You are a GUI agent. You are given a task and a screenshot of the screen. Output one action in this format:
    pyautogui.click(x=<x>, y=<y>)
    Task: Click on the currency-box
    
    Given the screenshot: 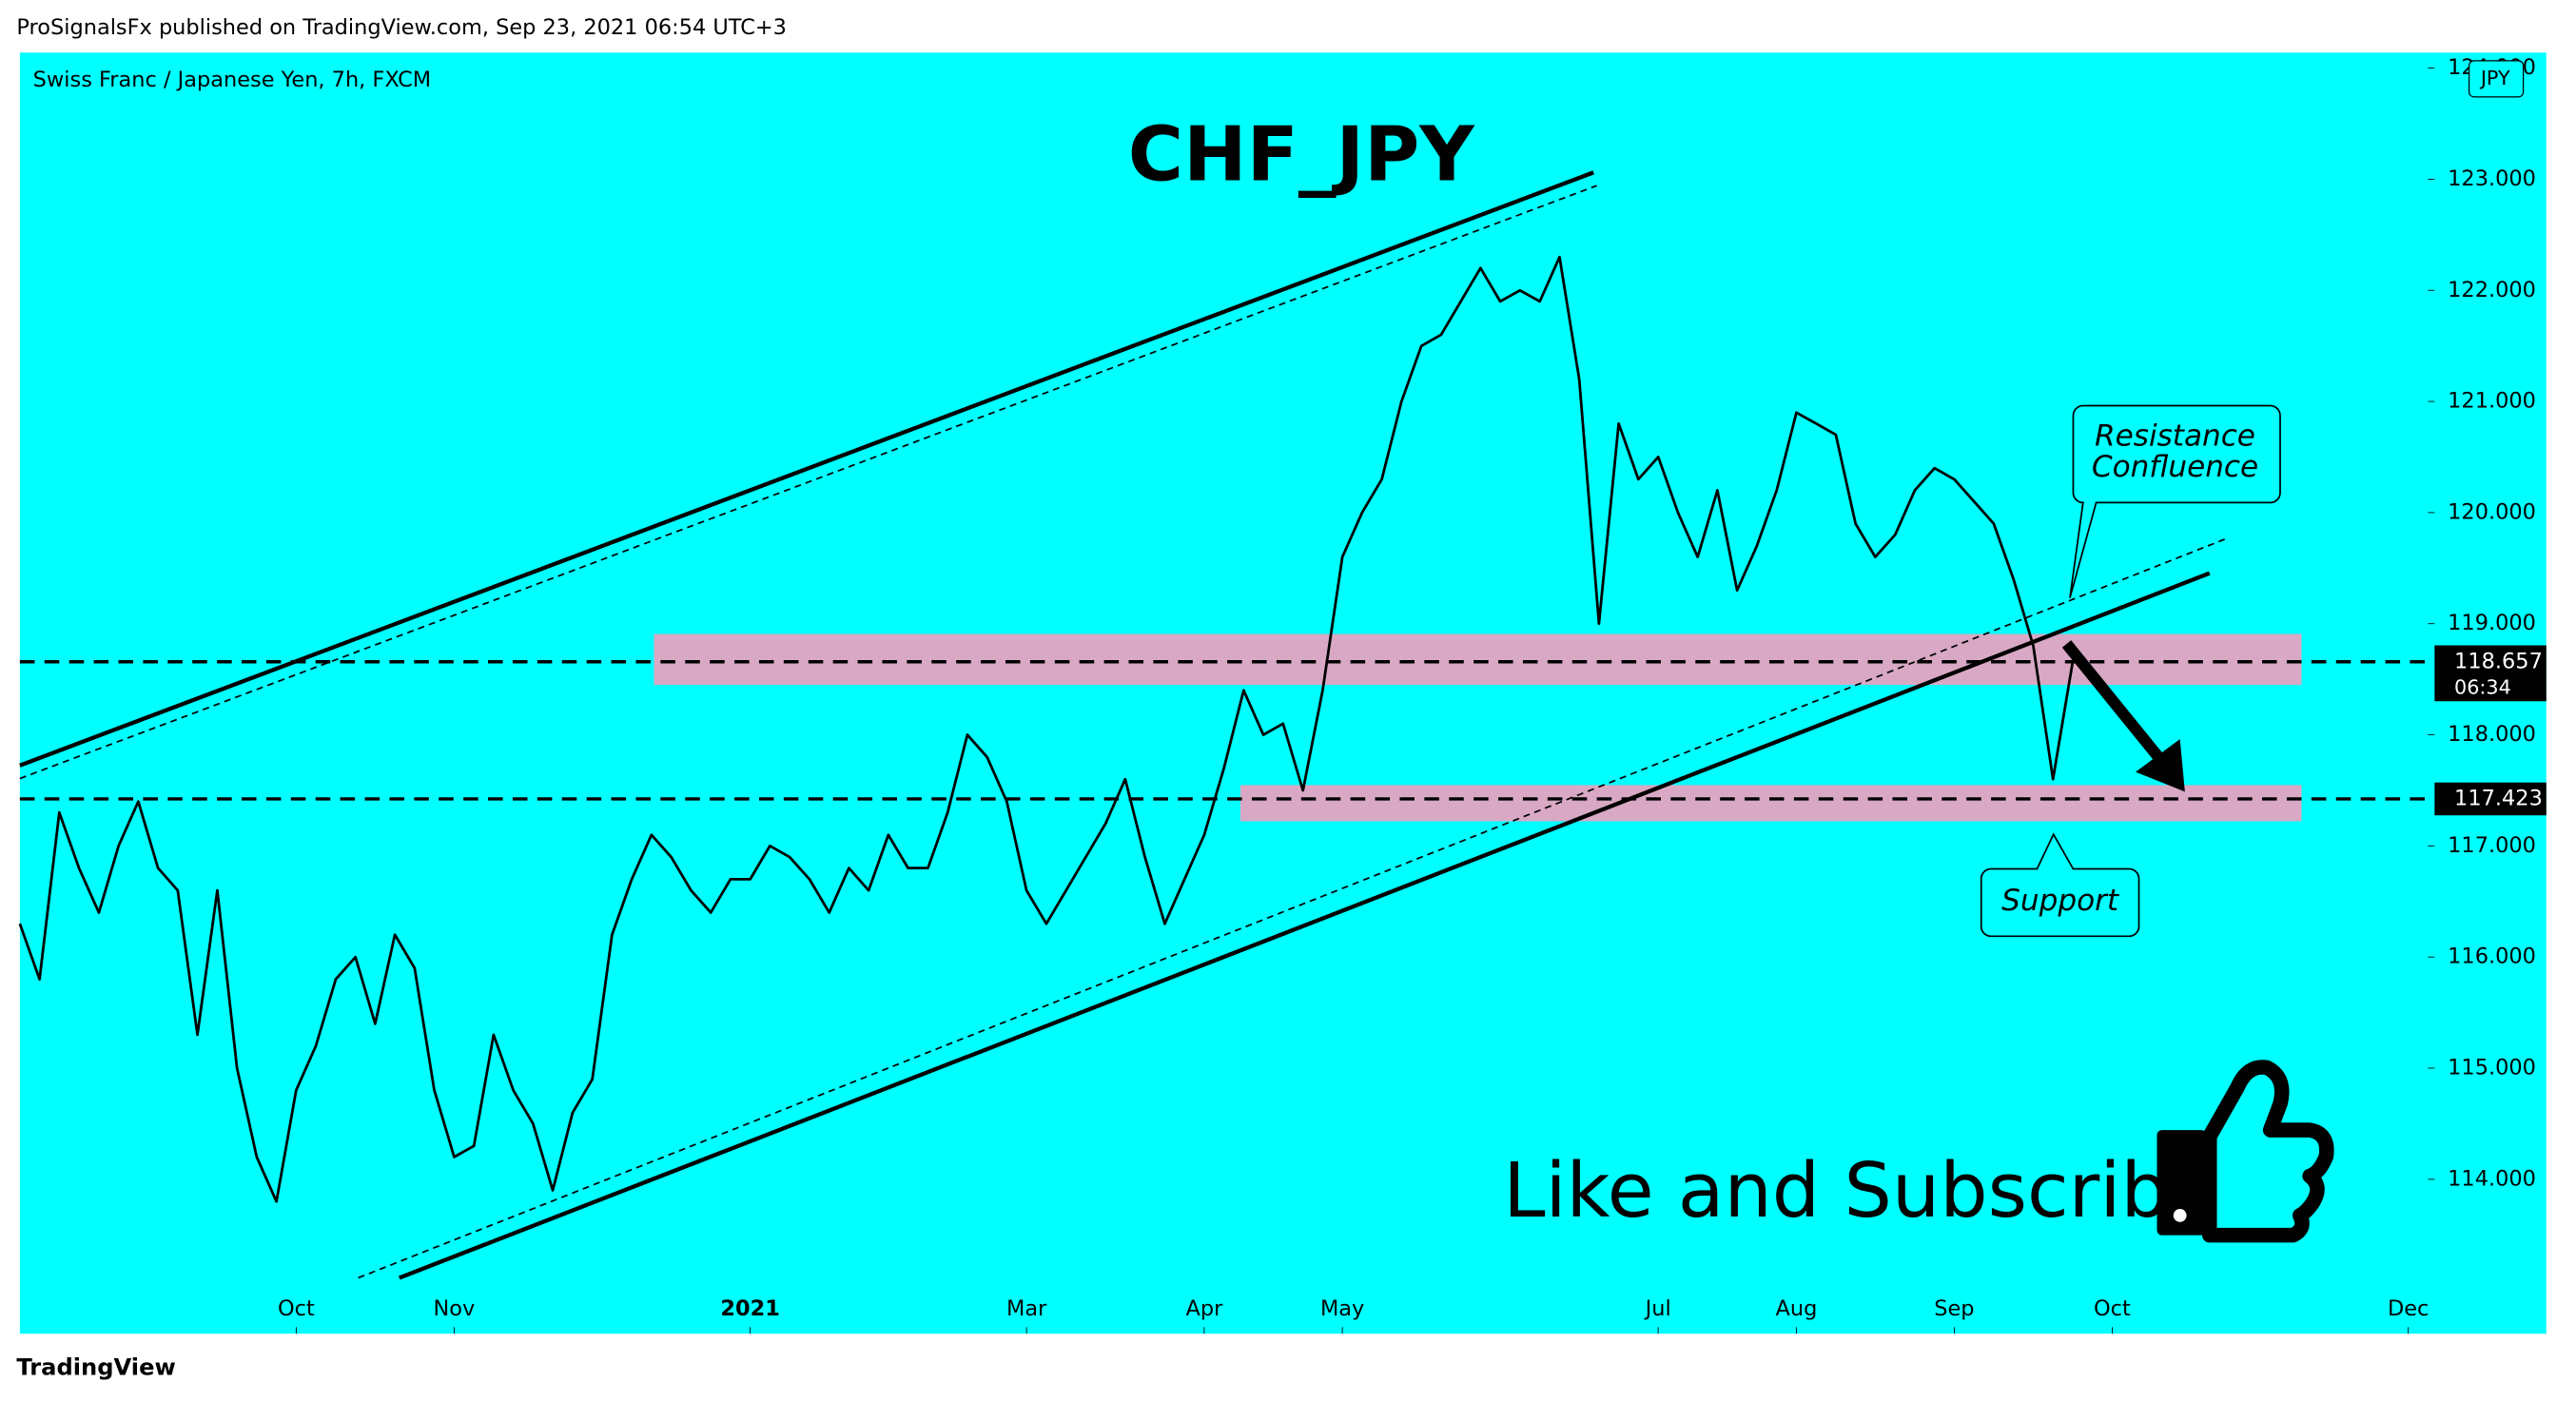 What is the action you would take?
    pyautogui.click(x=2496, y=79)
    